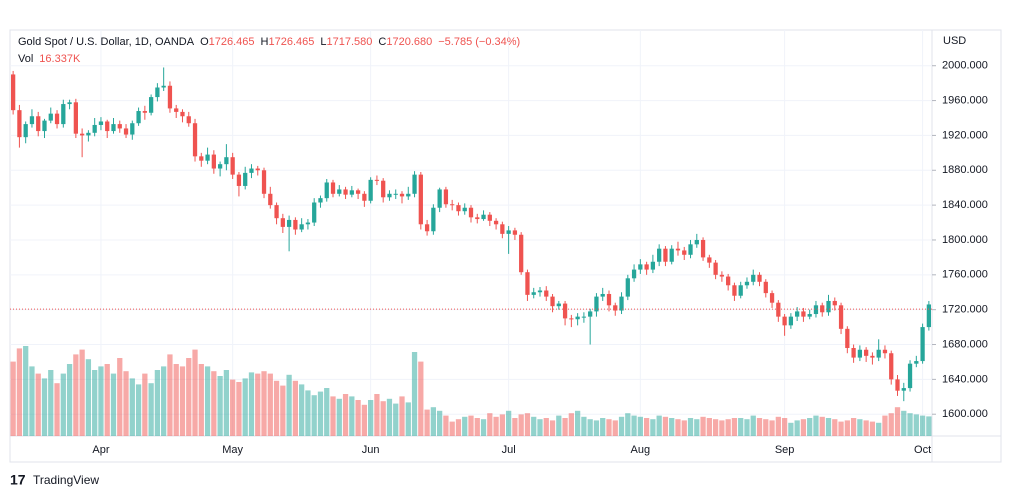  What do you see at coordinates (965, 100) in the screenshot?
I see `y-tick-label: 1960.000` at bounding box center [965, 100].